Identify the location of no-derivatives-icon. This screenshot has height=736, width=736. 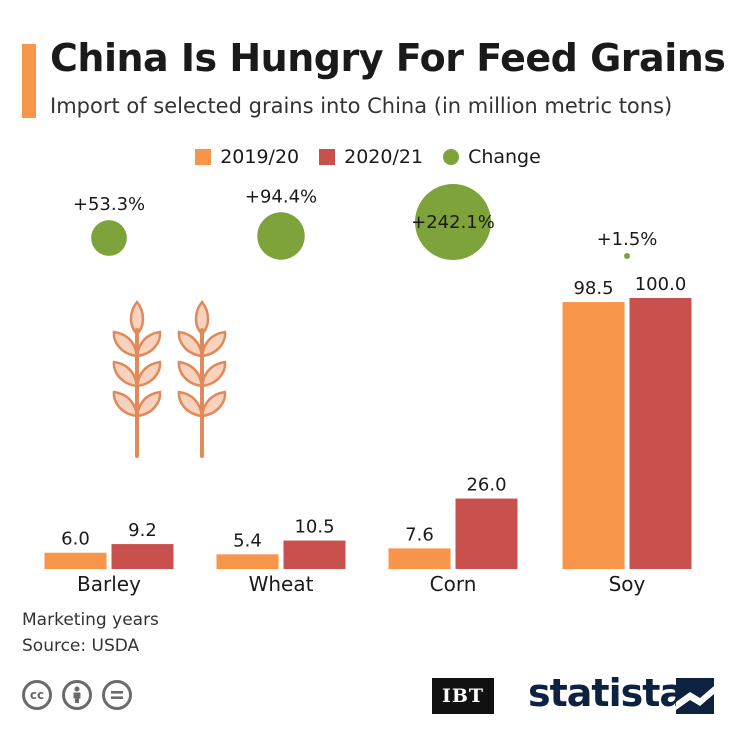
(117, 695).